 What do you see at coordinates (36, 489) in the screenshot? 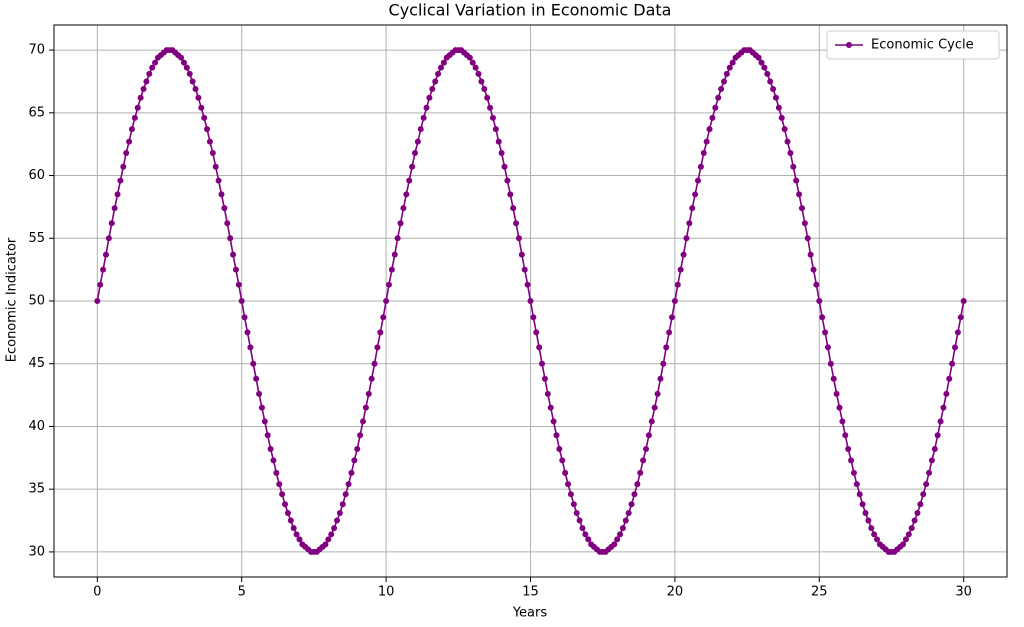
I see `y-tick-label: 35` at bounding box center [36, 489].